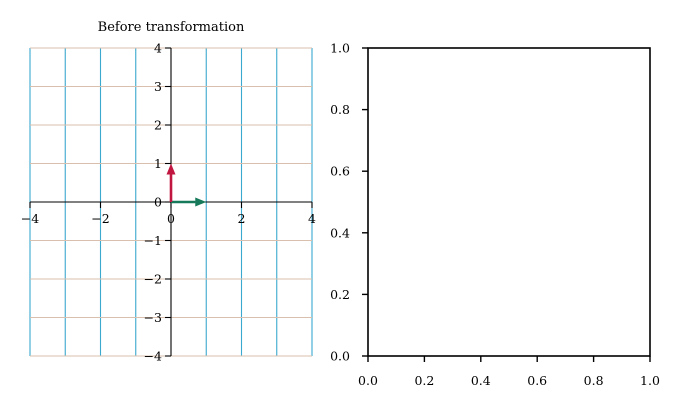 Image resolution: width=681 pixels, height=409 pixels. Describe the element at coordinates (368, 380) in the screenshot. I see `x-tick-label: 0.0` at that location.